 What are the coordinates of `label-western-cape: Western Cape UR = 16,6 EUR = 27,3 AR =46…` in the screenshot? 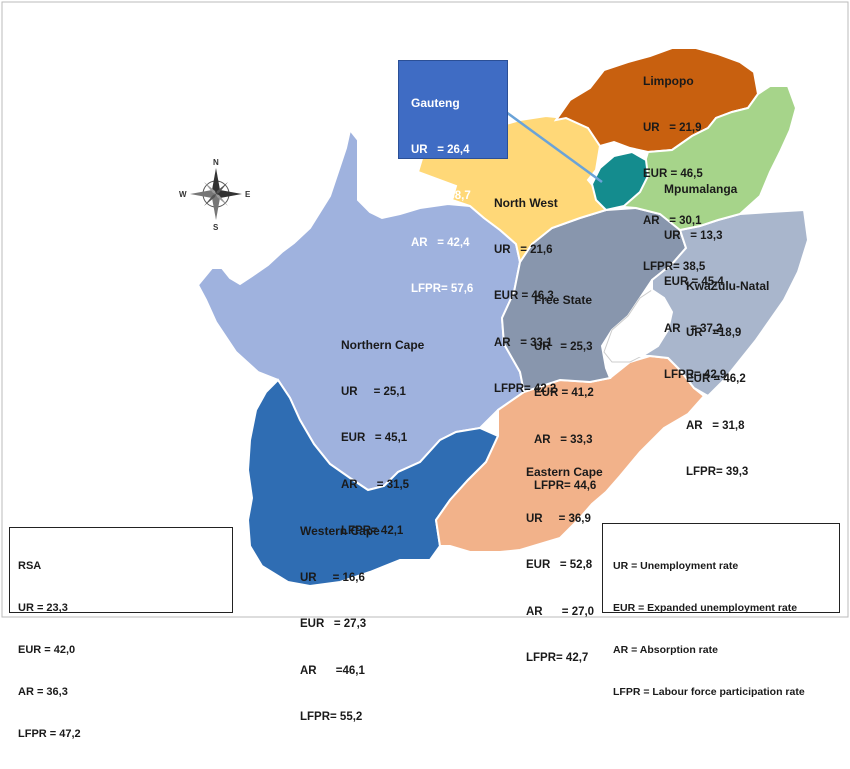 It's located at (340, 617).